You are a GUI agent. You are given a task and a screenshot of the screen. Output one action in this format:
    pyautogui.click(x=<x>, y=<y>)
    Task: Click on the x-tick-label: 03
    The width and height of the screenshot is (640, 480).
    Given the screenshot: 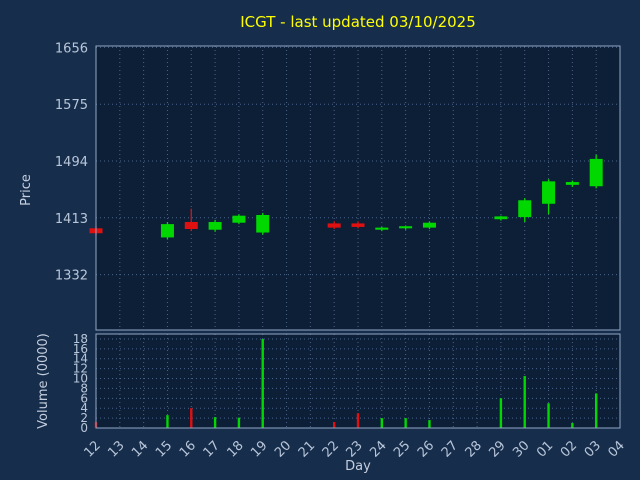 What is the action you would take?
    pyautogui.click(x=593, y=449)
    